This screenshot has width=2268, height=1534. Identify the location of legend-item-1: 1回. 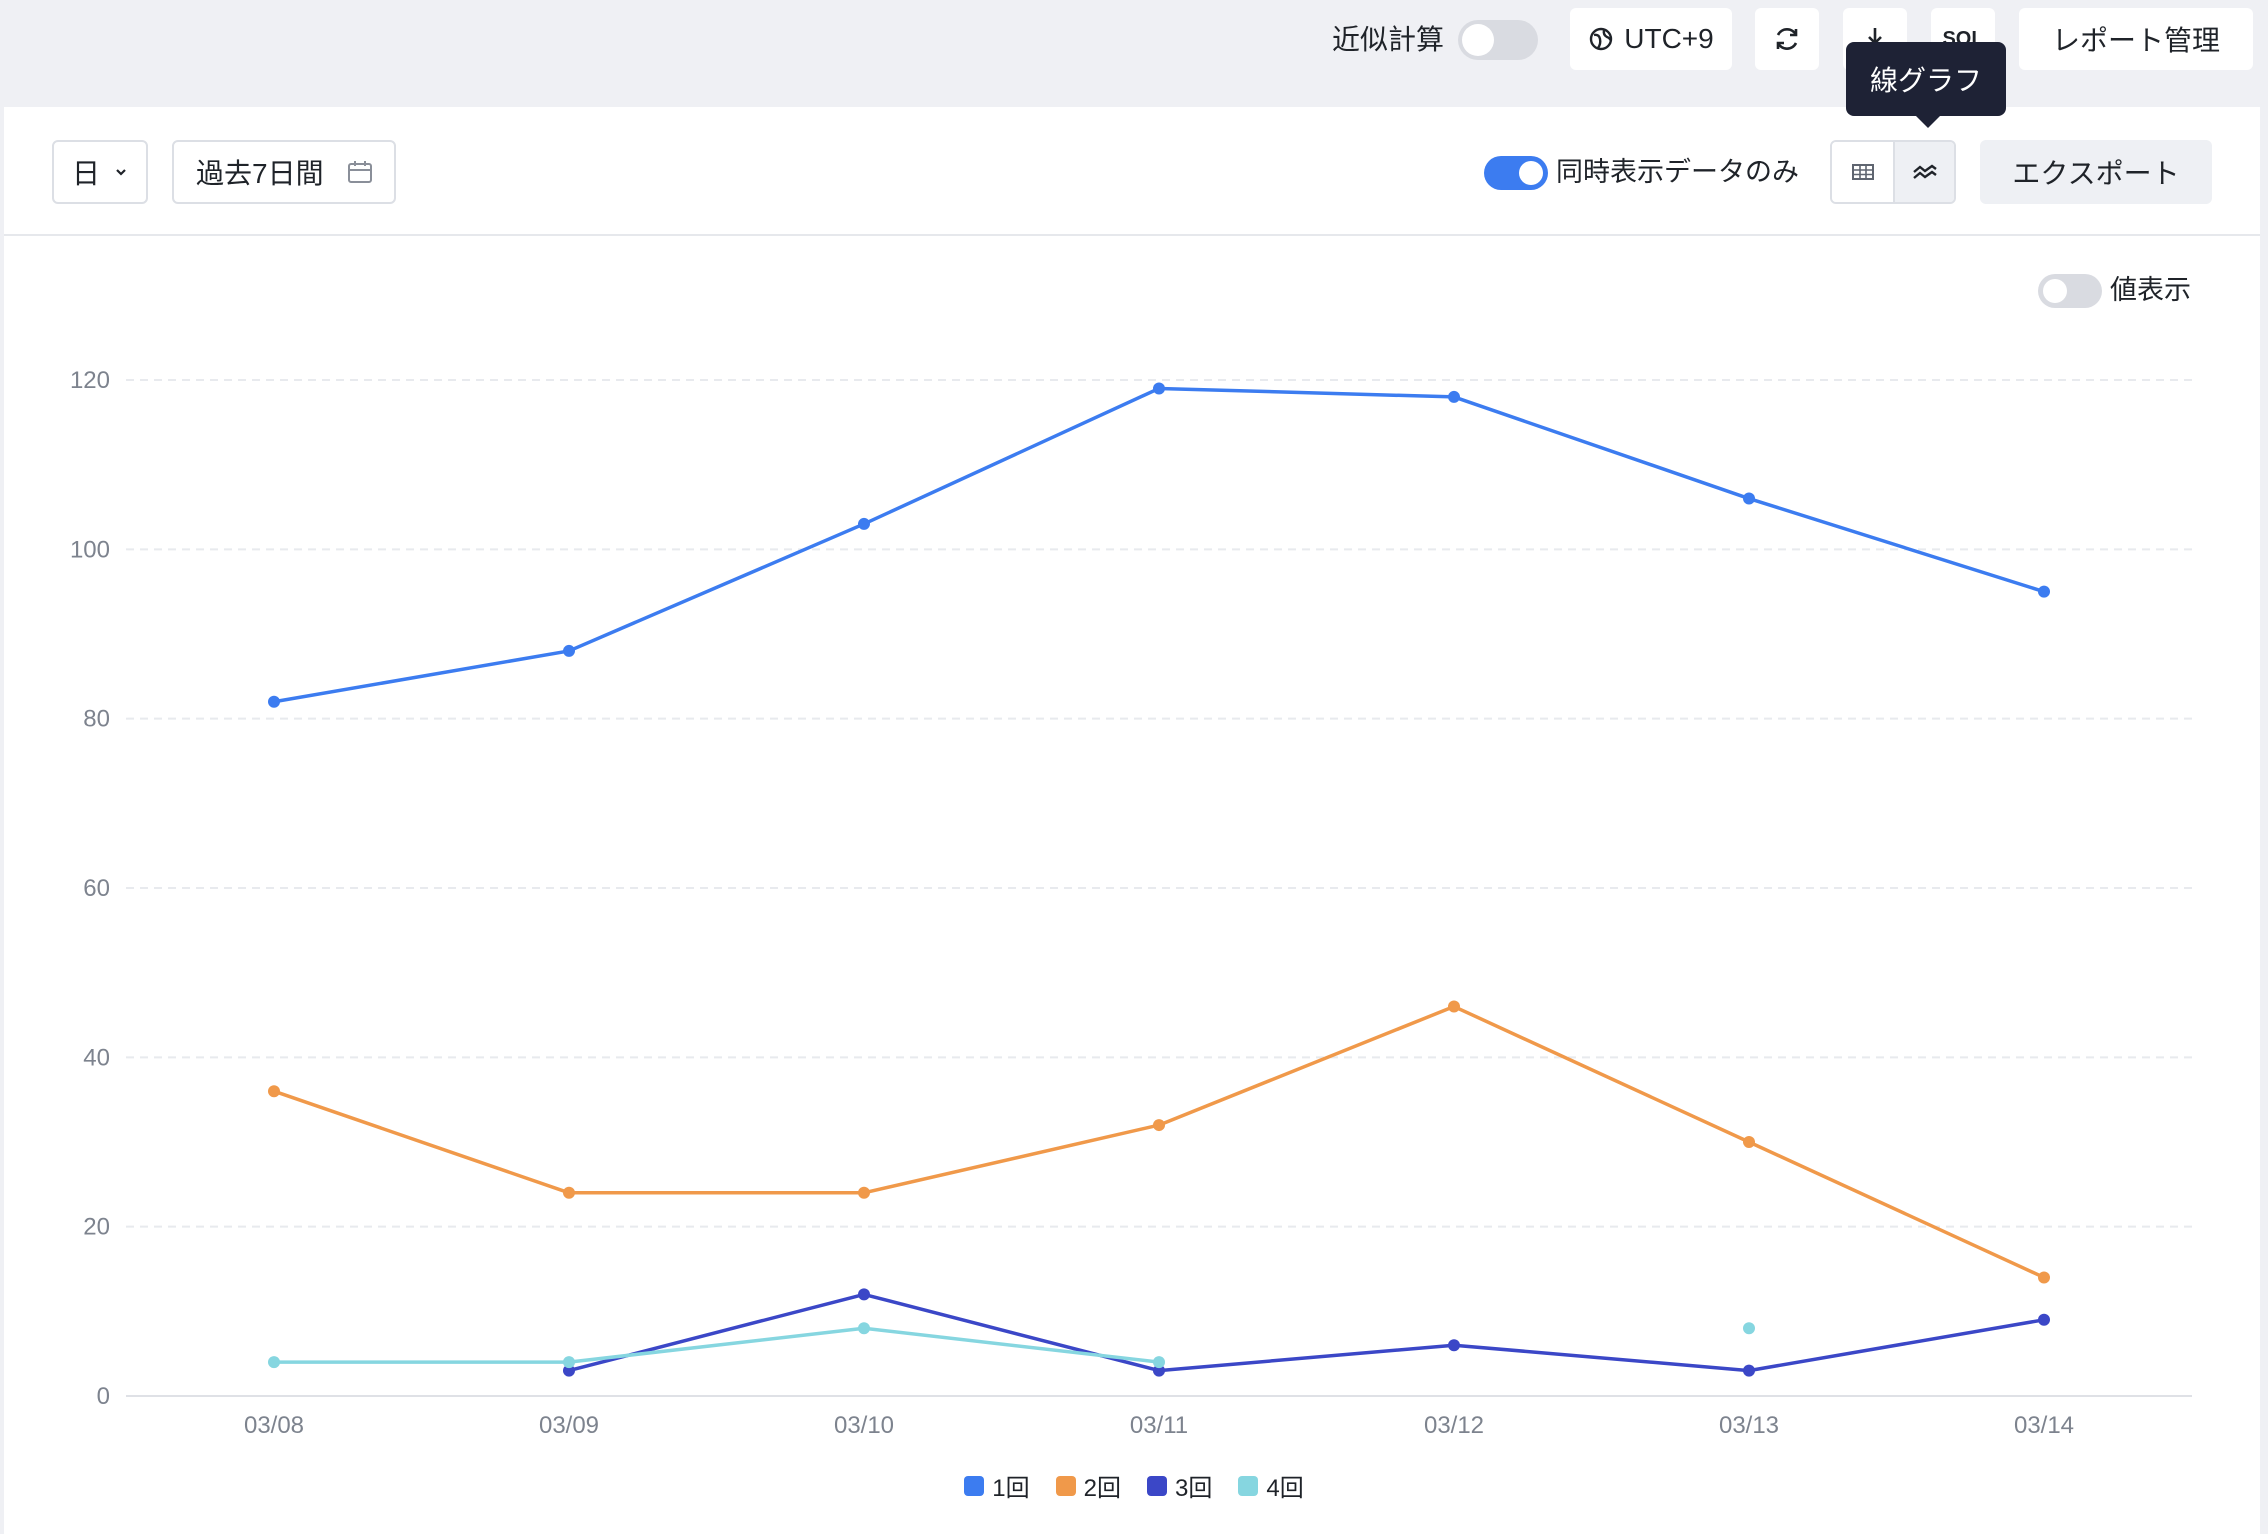
(997, 1485).